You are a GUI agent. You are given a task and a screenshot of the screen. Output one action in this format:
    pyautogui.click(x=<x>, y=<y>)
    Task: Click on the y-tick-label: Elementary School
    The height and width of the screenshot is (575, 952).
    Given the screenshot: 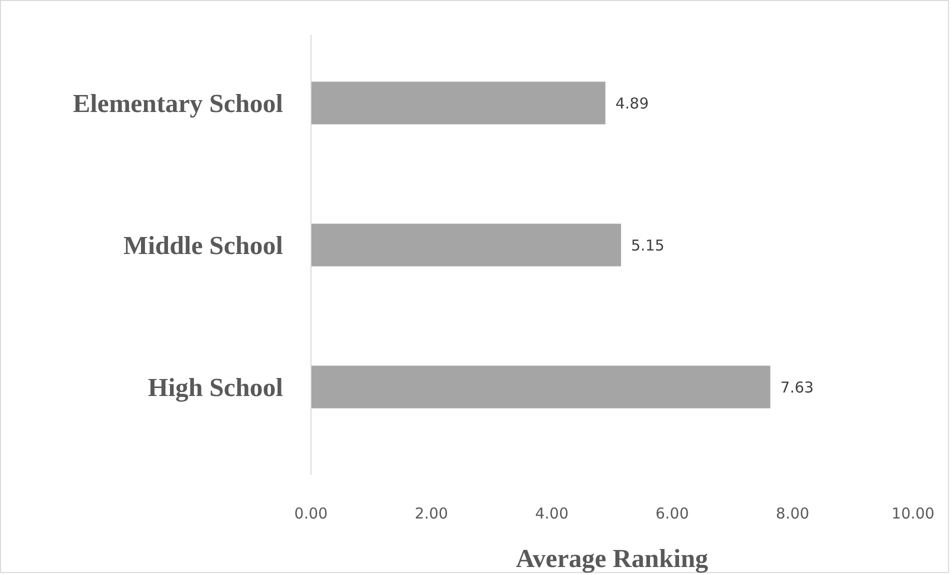 What is the action you would take?
    pyautogui.click(x=177, y=103)
    